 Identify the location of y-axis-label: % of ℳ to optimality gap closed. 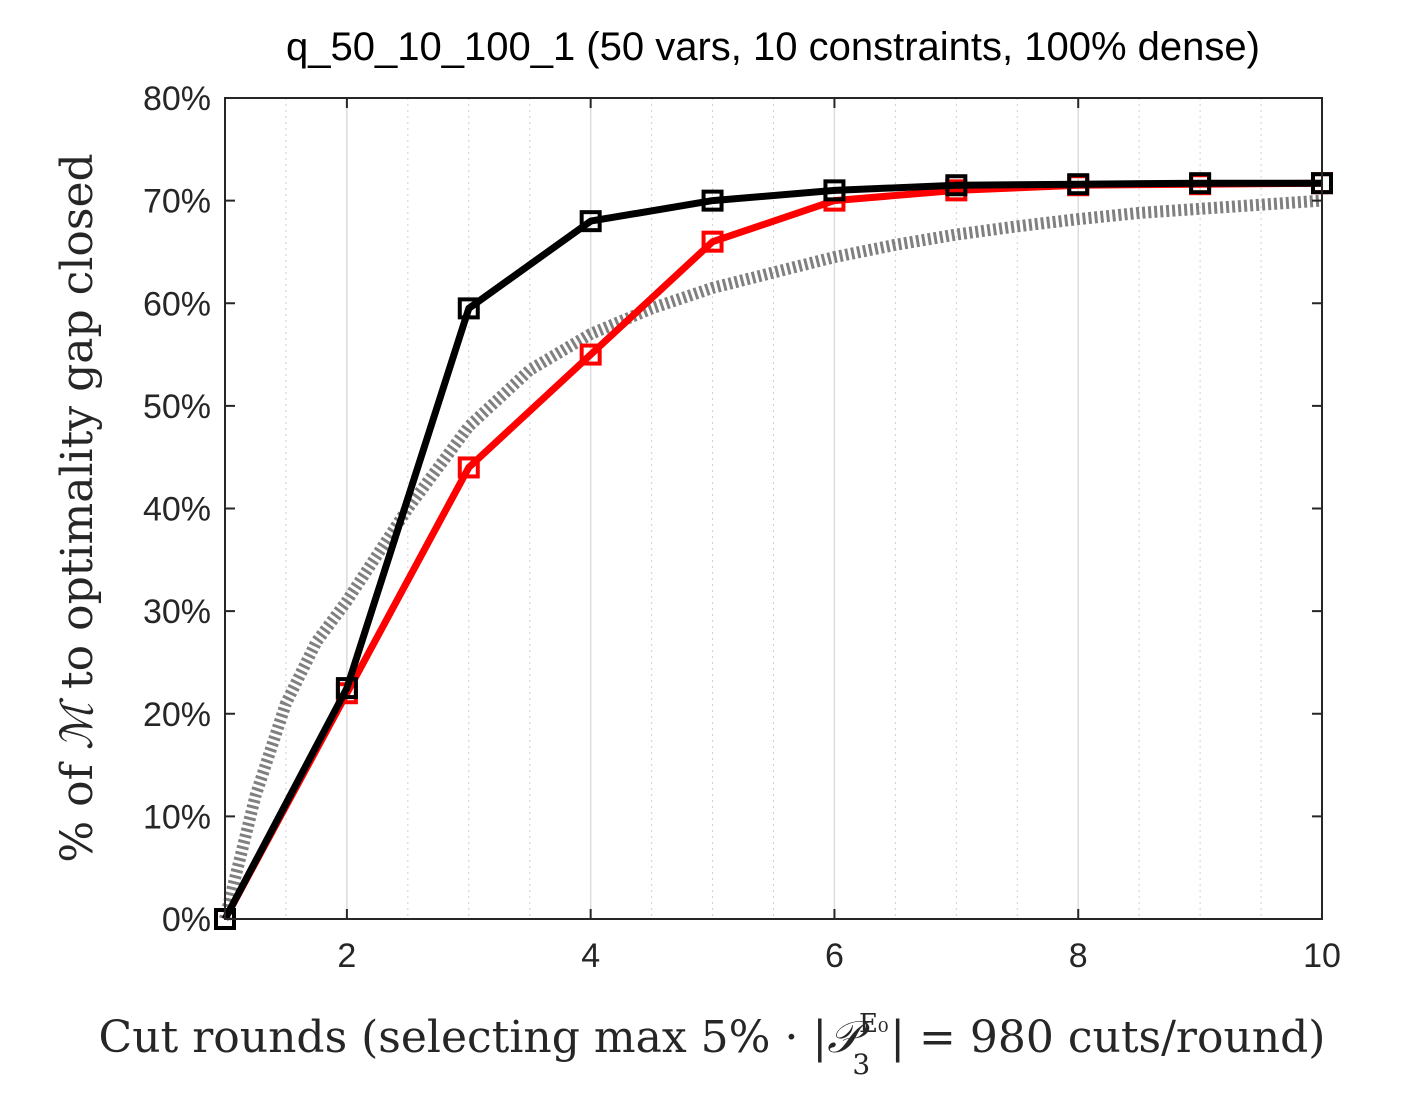
(77, 507).